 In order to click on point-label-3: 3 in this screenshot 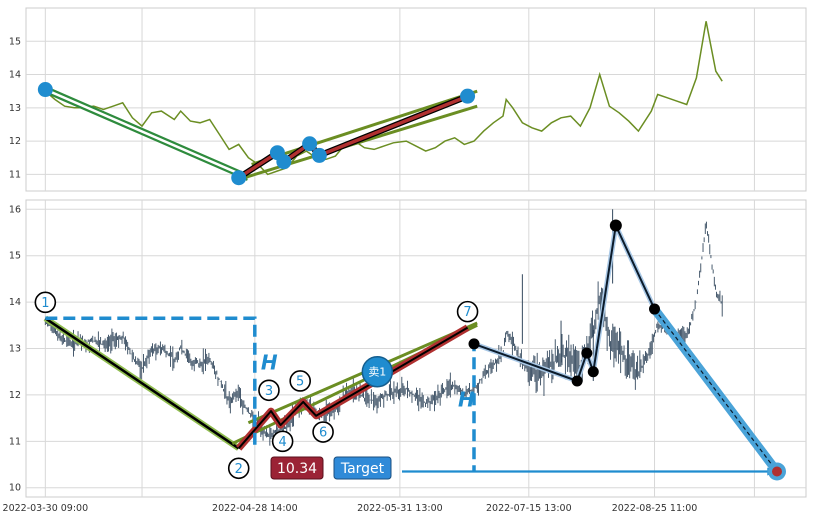, I will do `click(269, 391)`.